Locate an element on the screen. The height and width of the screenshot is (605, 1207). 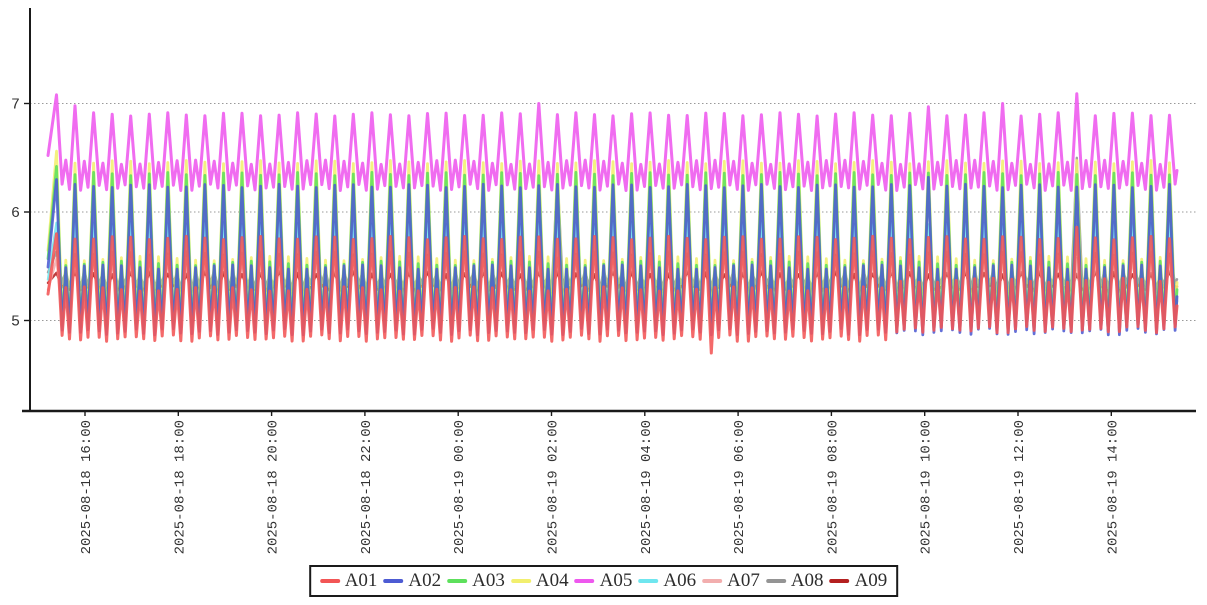
legend: A01 A02 A03 A04 A05 A06 A07 A08 A09 is located at coordinates (603, 581).